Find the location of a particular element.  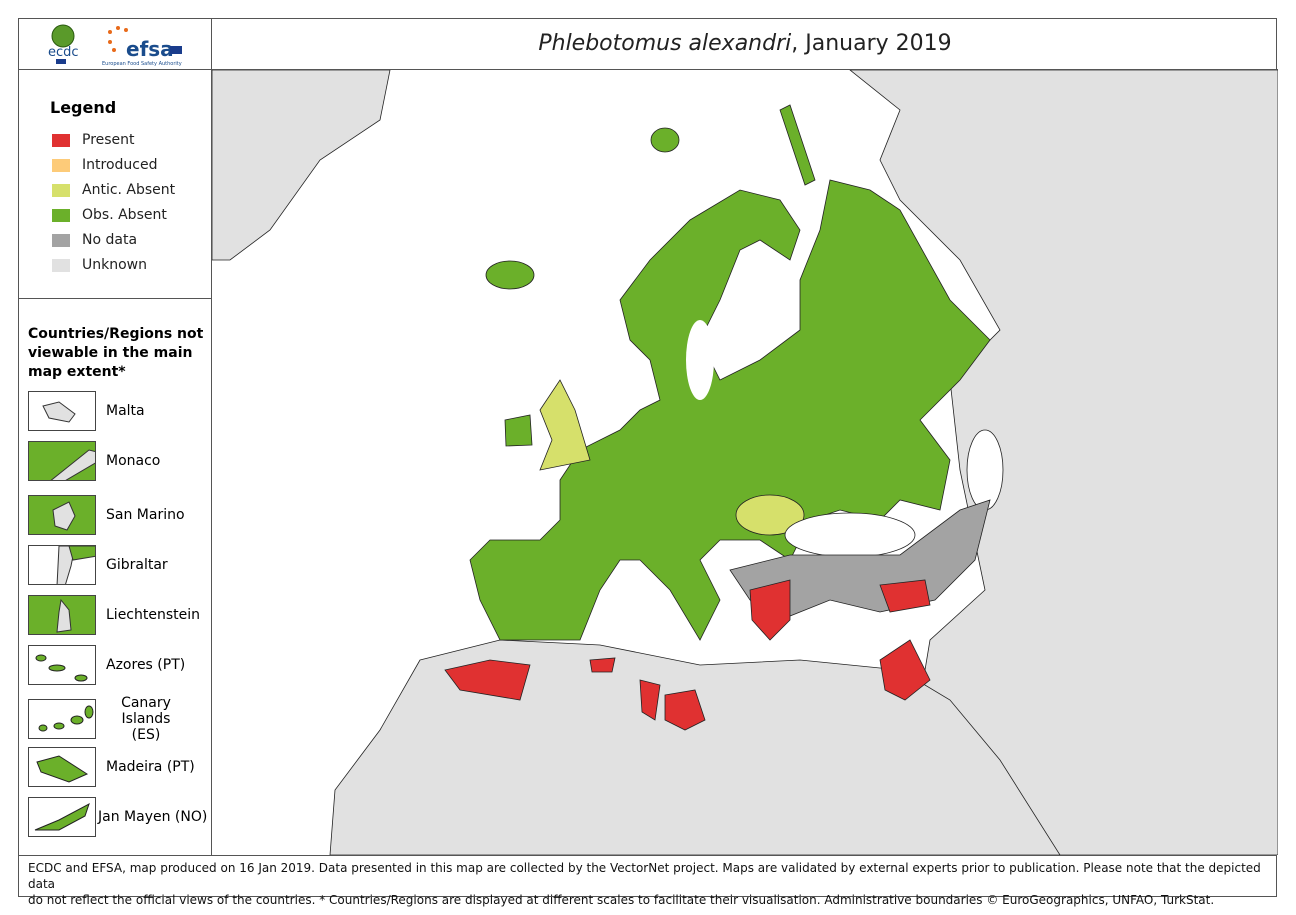

inset-azores: Azores (PT) is located at coordinates (106, 665).